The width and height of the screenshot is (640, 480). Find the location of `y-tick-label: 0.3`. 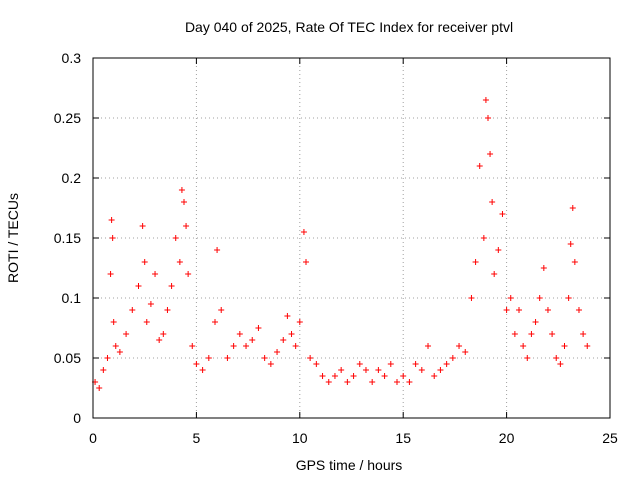

y-tick-label: 0.3 is located at coordinates (72, 58).